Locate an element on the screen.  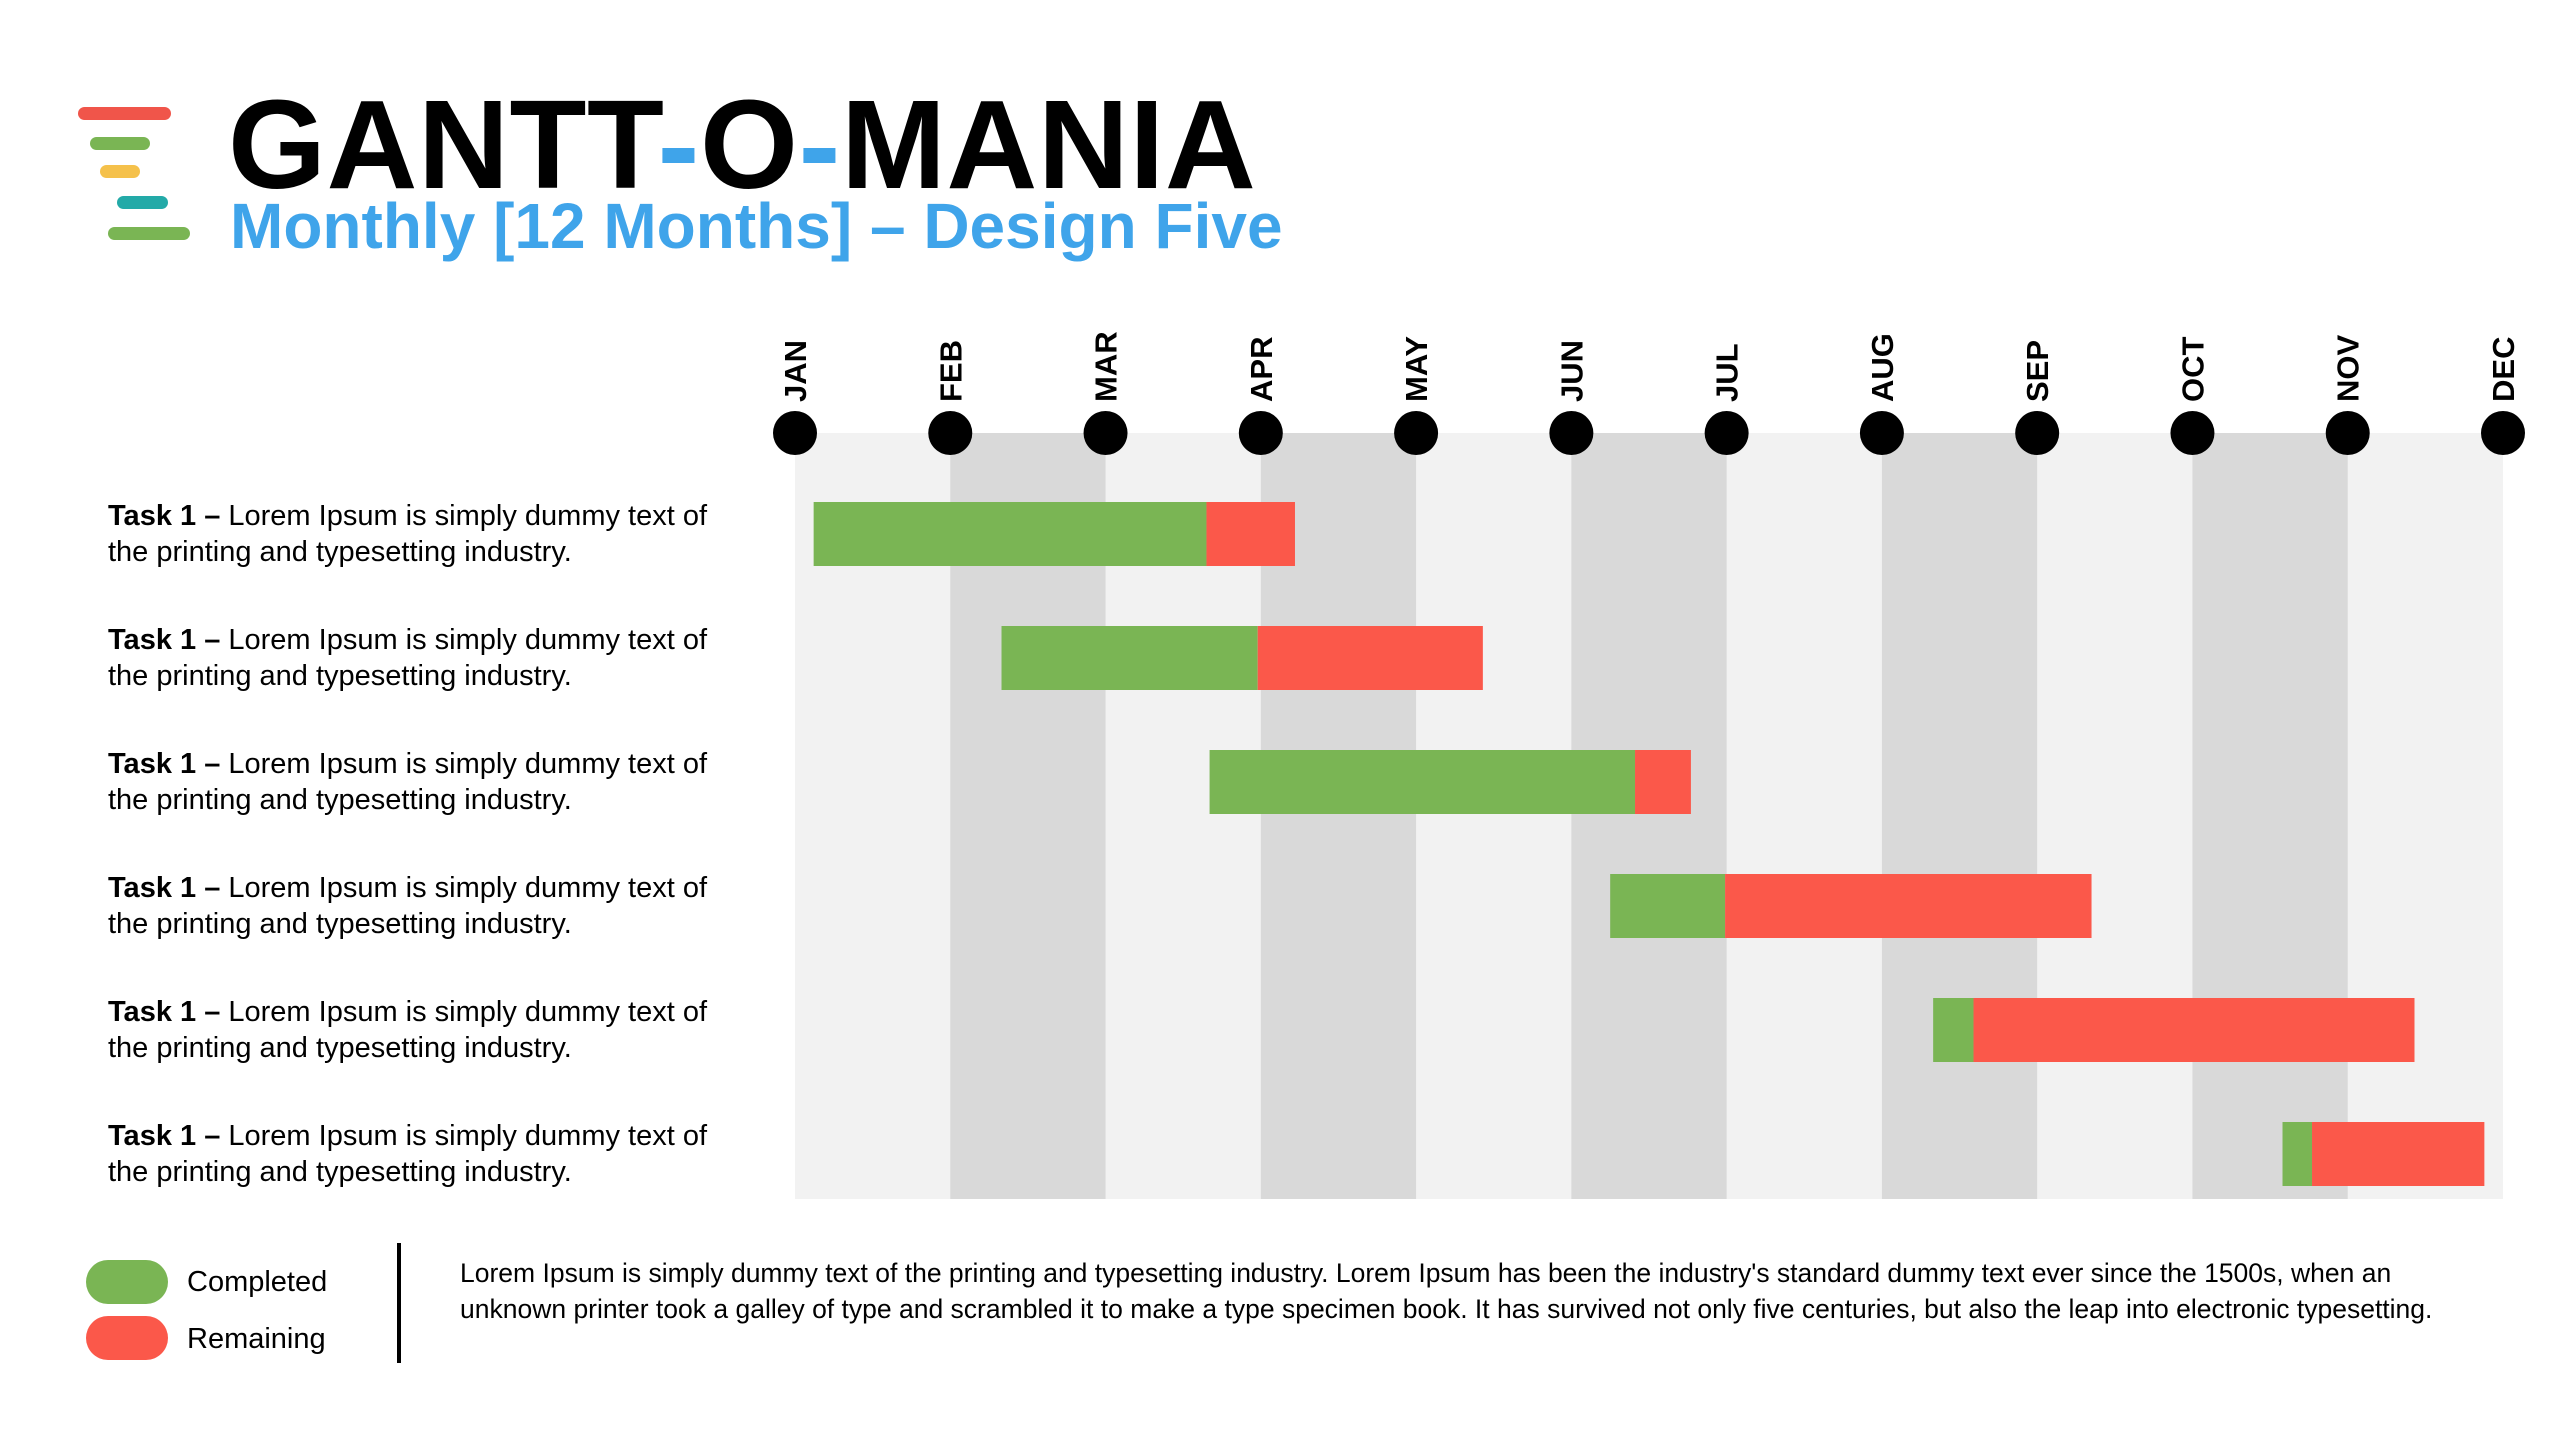
page-subtitle: Monthly [12 Months] – Design Five is located at coordinates (756, 226).